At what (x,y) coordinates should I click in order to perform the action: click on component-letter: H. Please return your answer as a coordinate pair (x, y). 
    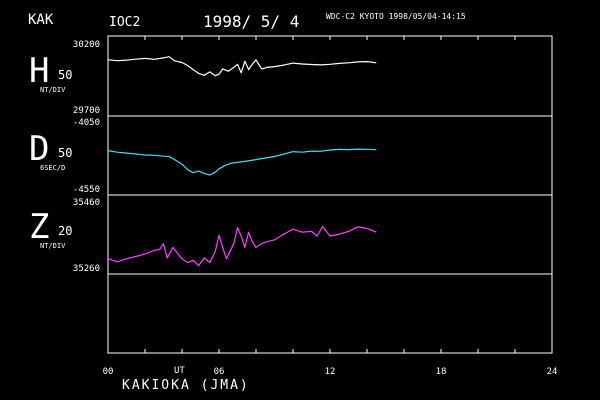
    Looking at the image, I should click on (39, 71).